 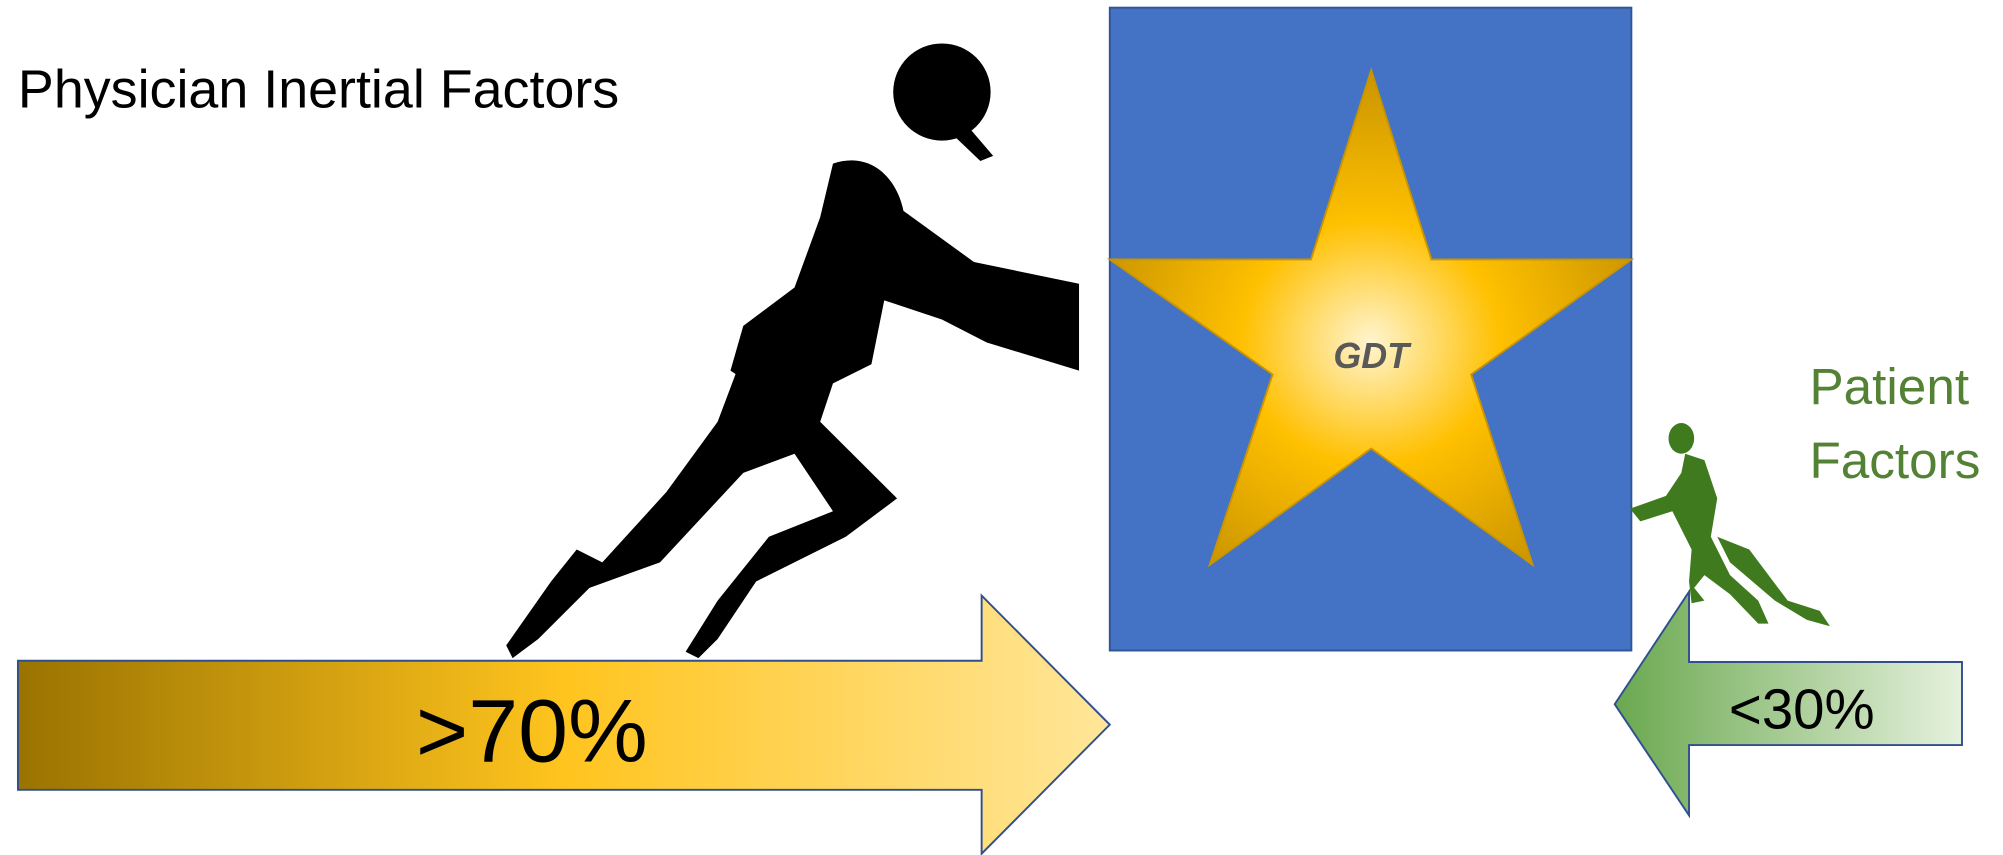 I want to click on patient-label-line: Patient, so click(x=1889, y=386).